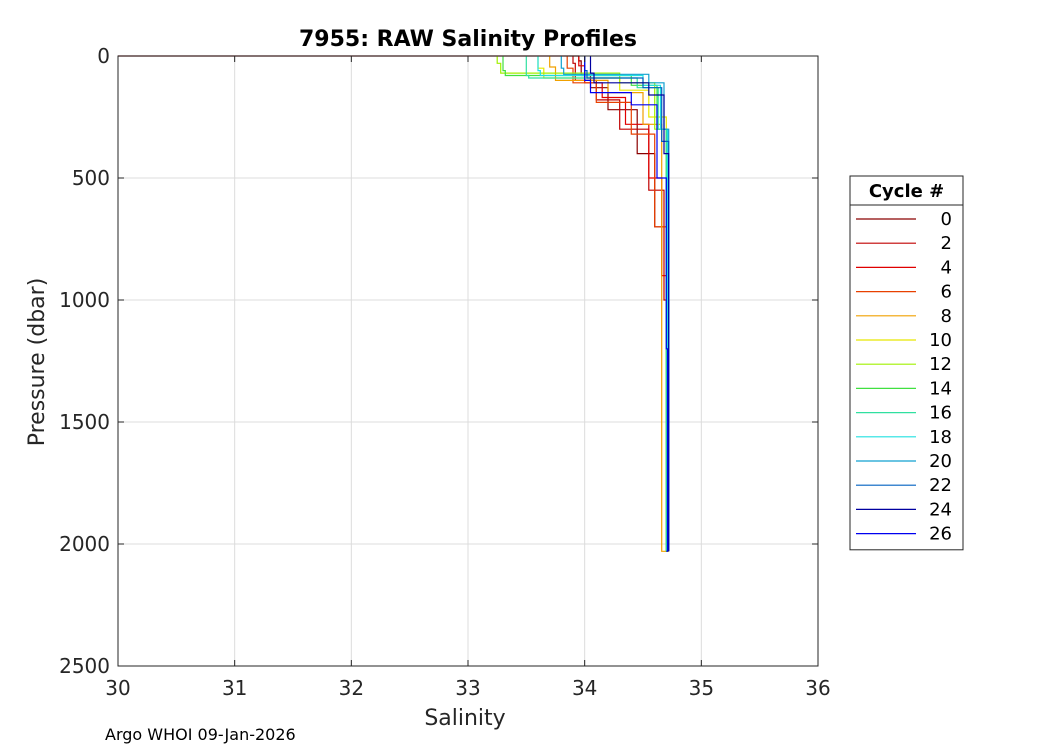  Describe the element at coordinates (200, 734) in the screenshot. I see `footer-credit: Argo WHOI 09-Jan-2026` at that location.